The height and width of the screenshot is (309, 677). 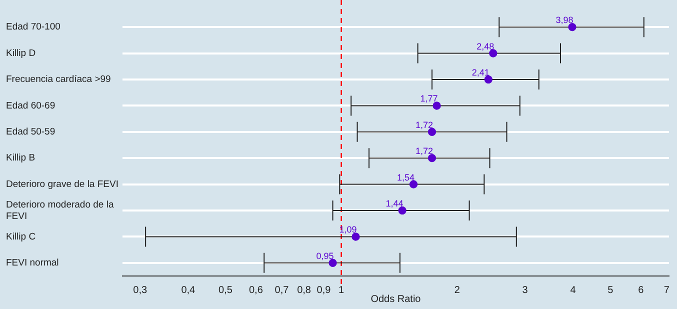 What do you see at coordinates (611, 290) in the screenshot?
I see `x-tick-label: 5` at bounding box center [611, 290].